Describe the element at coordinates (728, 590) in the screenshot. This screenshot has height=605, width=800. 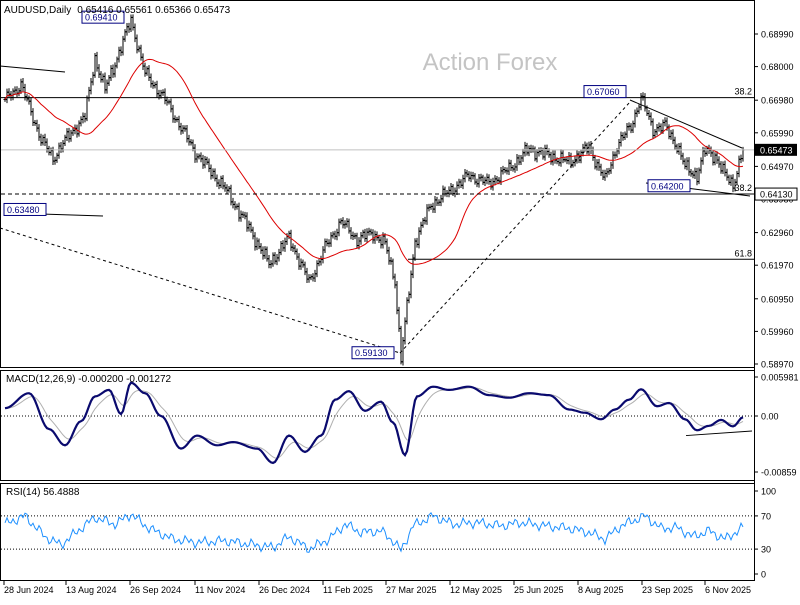
I see `time-tick-label: 6 Nov 2025` at that location.